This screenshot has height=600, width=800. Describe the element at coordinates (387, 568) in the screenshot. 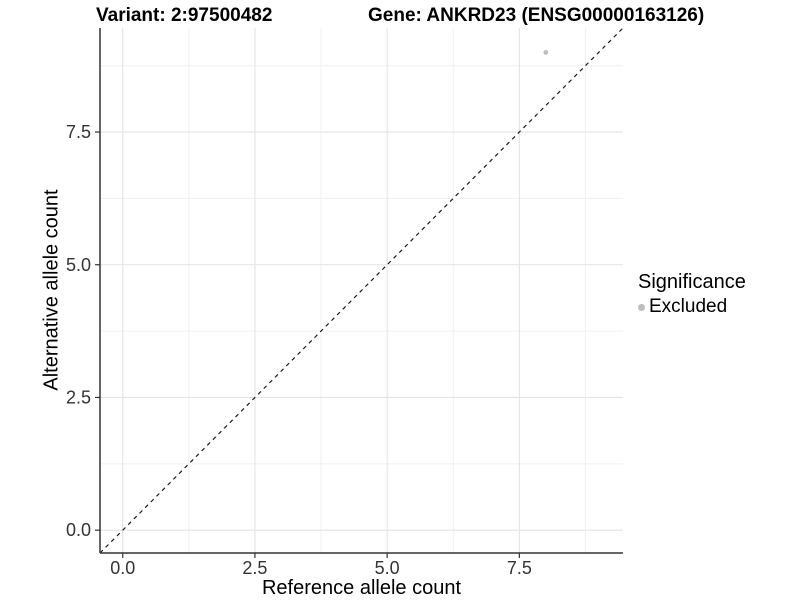

I see `x-tick-label: 5.0` at that location.